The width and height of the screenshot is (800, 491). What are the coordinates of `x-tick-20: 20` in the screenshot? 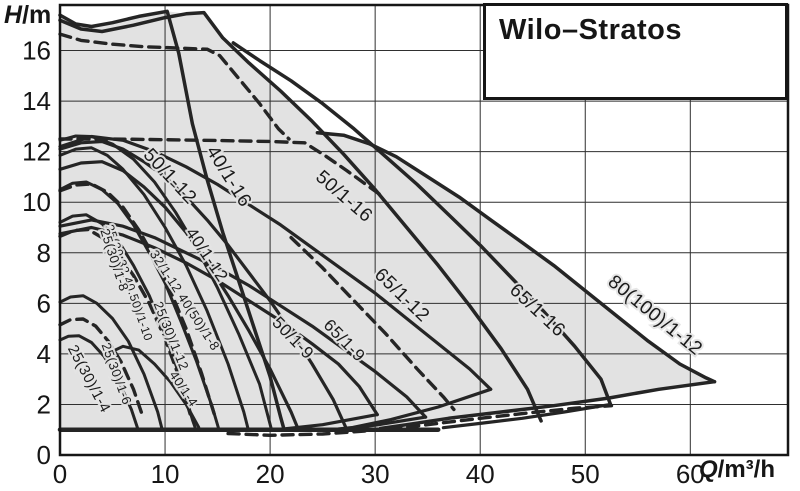 It's located at (270, 474).